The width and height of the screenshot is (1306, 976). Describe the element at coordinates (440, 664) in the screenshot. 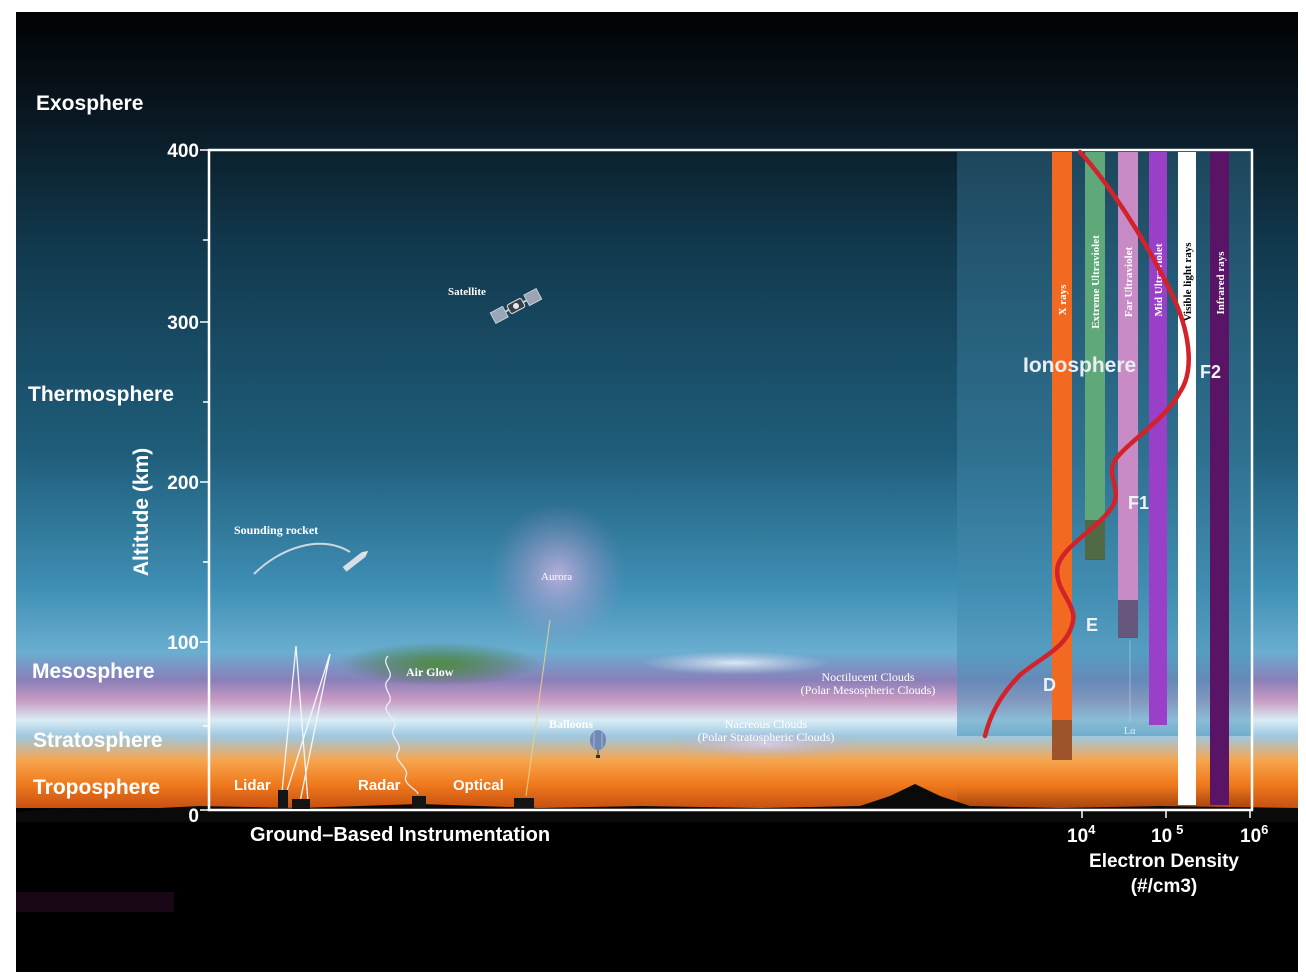

I see `air-glow` at that location.